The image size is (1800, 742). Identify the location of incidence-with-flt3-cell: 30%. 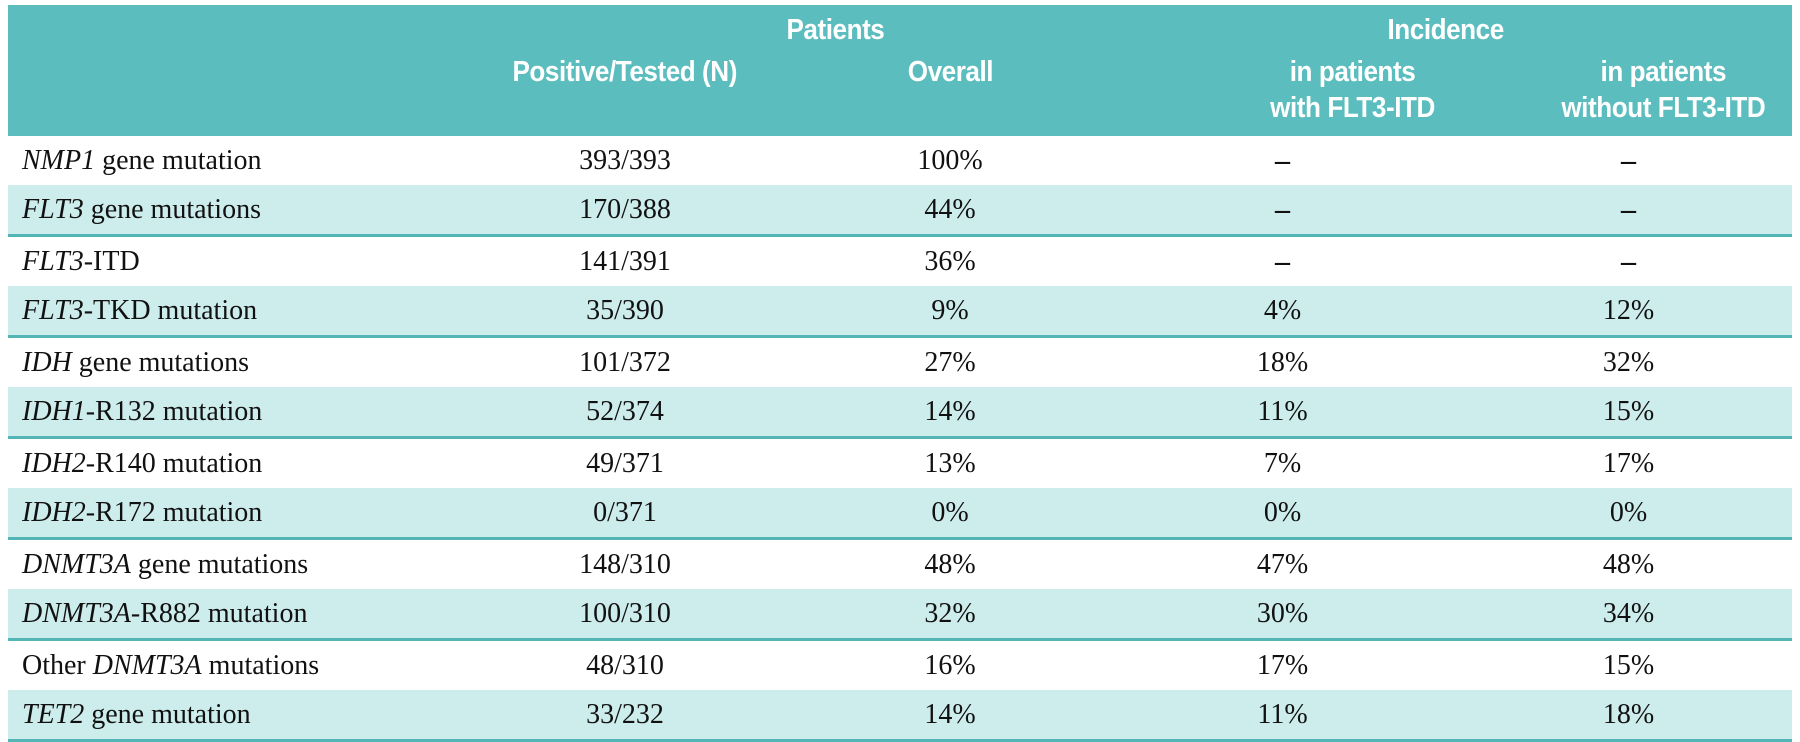
(1283, 615).